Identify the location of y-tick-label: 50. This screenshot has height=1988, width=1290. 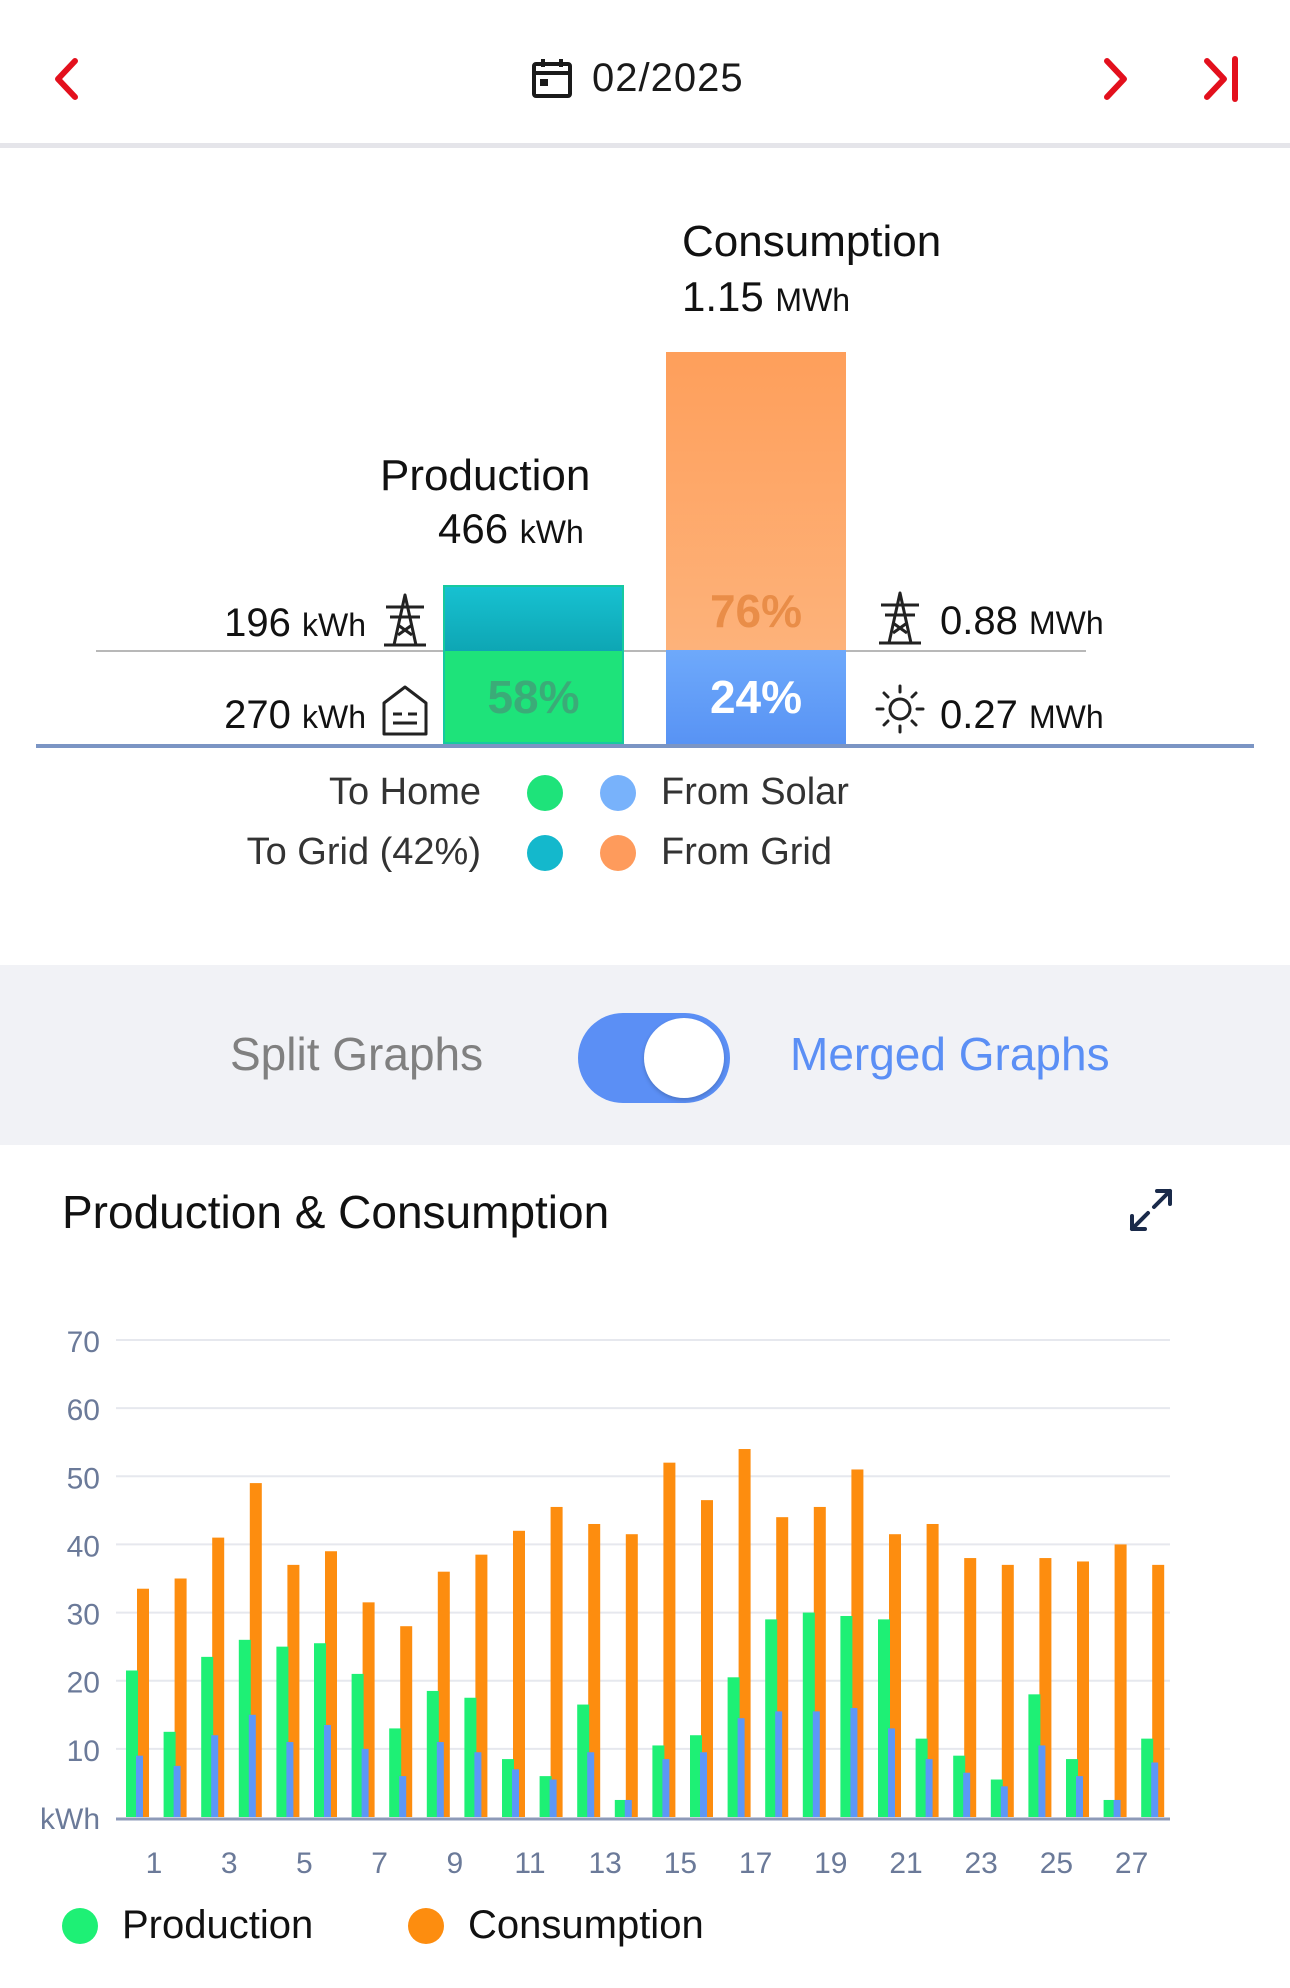
(83, 1478).